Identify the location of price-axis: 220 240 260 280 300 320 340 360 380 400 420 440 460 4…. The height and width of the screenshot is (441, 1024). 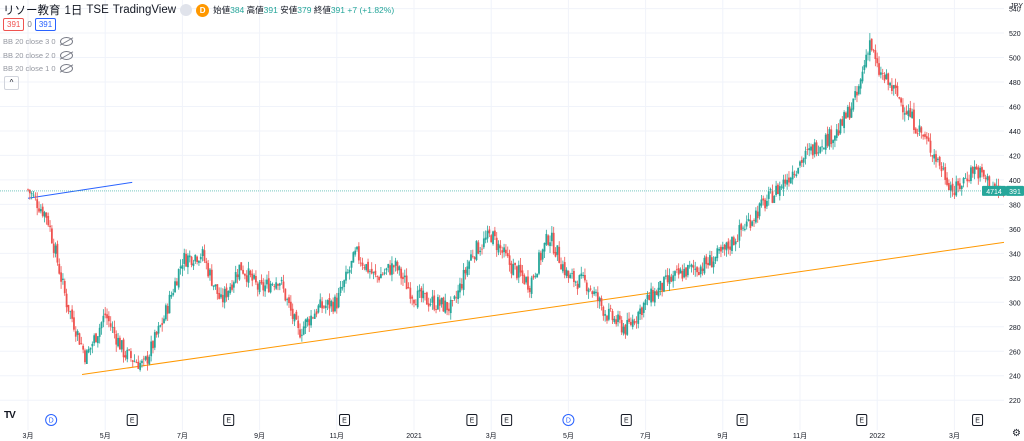
(1003, 220).